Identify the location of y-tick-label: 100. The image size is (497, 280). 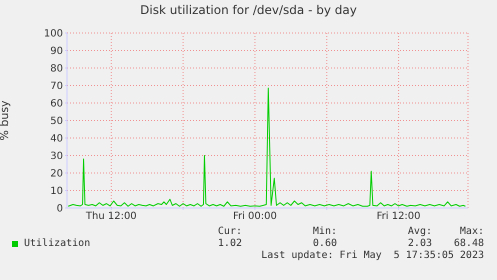
(53, 34).